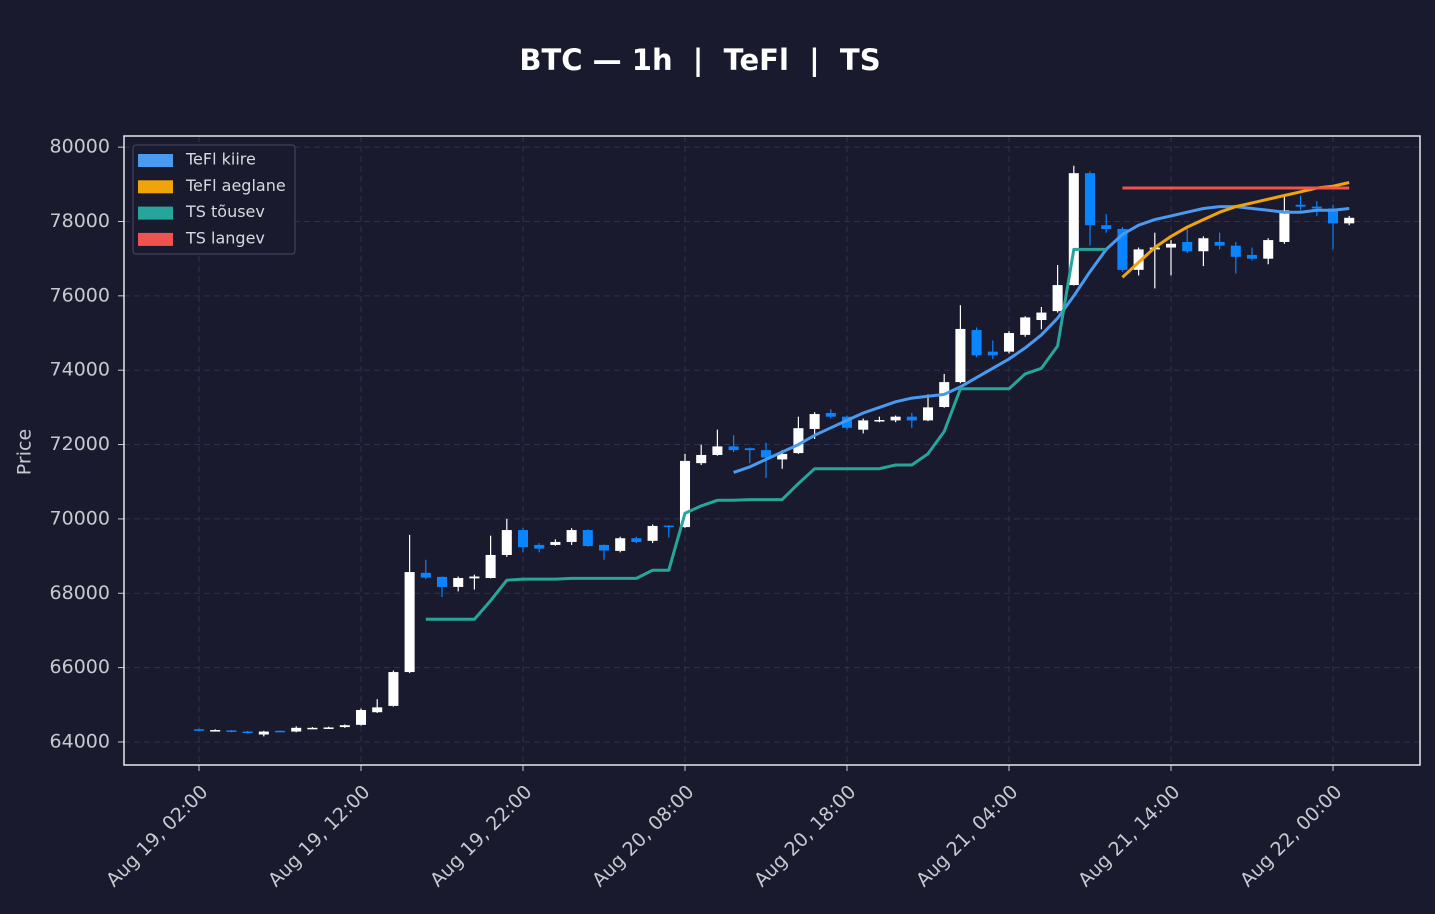 This screenshot has width=1435, height=914. I want to click on y-tick-label: 80000, so click(80, 147).